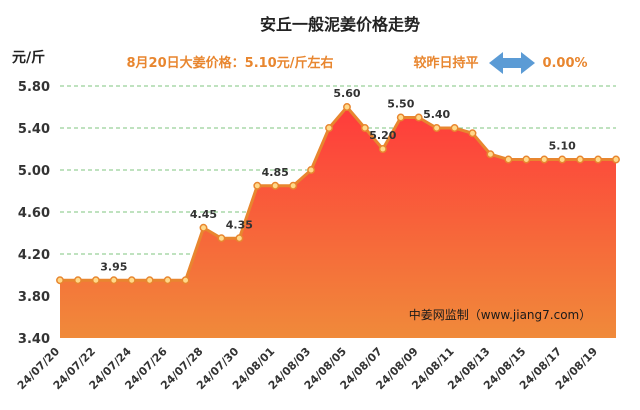 The width and height of the screenshot is (640, 410). What do you see at coordinates (34, 171) in the screenshot?
I see `y-tick-label: 5.00` at bounding box center [34, 171].